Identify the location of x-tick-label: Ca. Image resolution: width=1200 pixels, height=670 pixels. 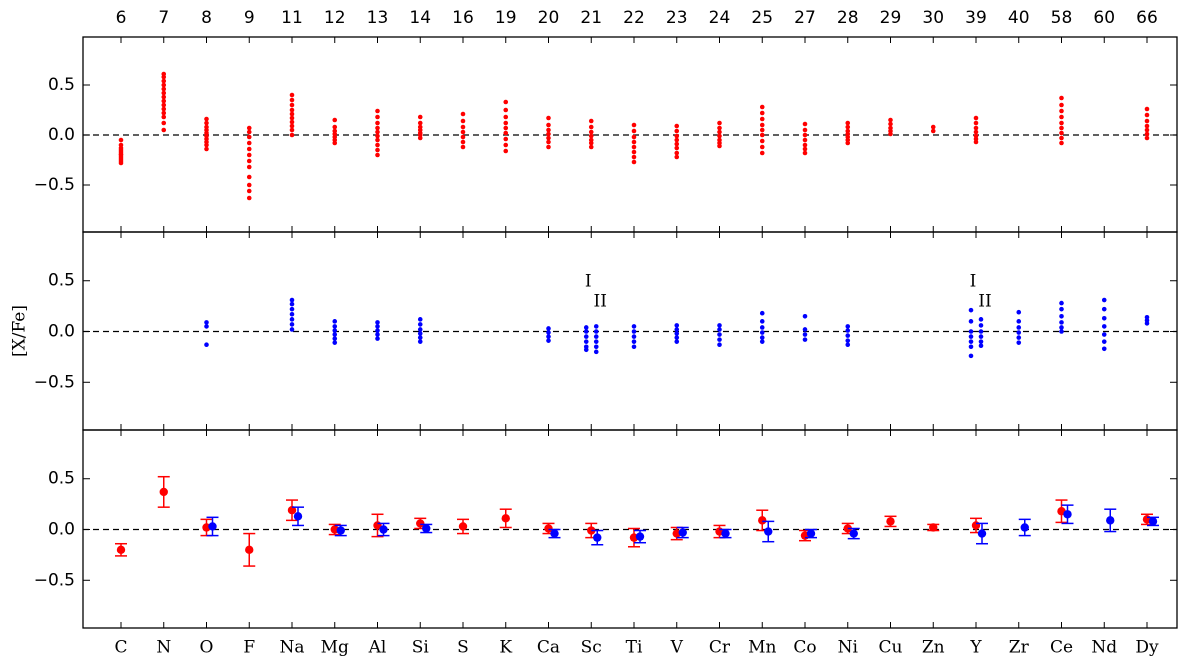
(548, 648).